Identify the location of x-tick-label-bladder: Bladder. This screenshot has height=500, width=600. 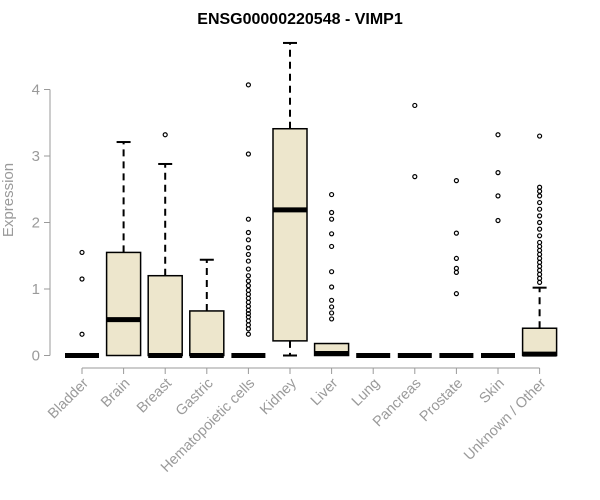
(68, 398).